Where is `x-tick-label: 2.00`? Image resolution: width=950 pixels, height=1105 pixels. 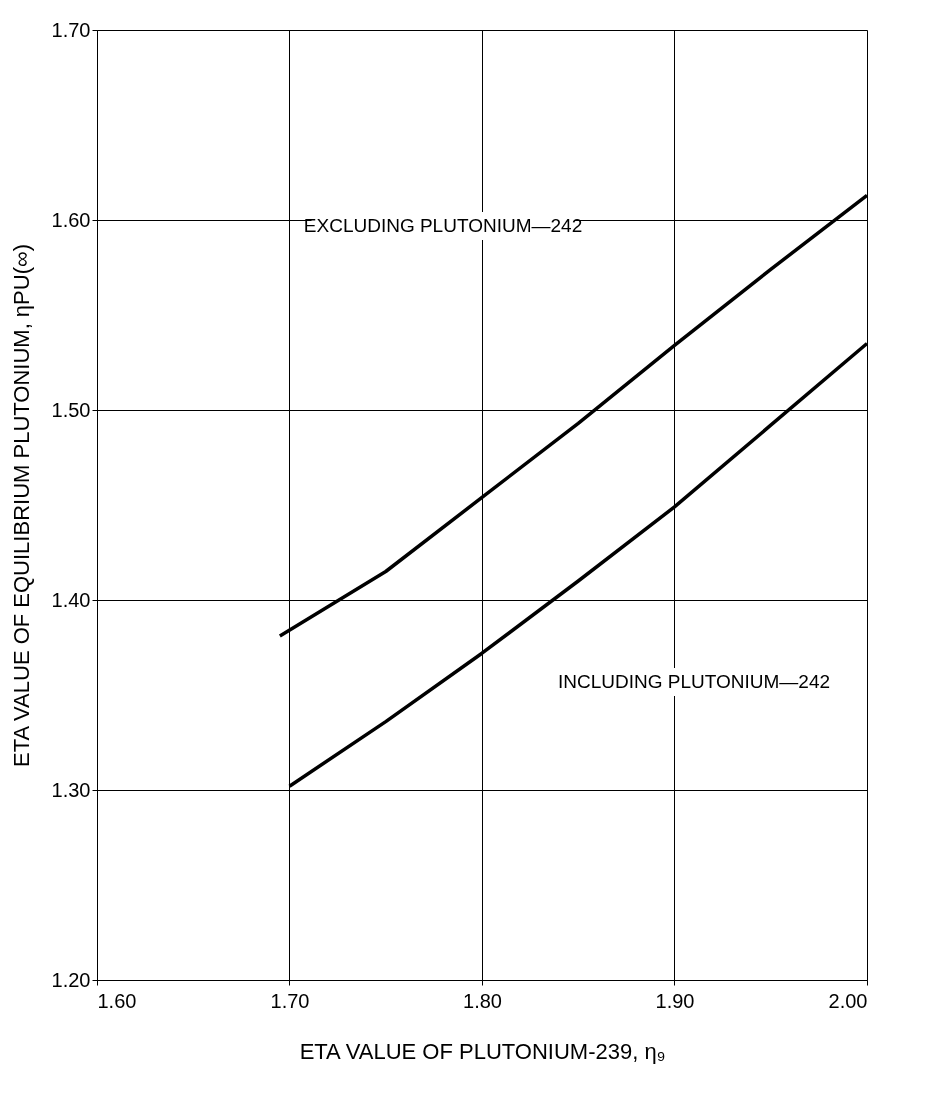 x-tick-label: 2.00 is located at coordinates (848, 1000).